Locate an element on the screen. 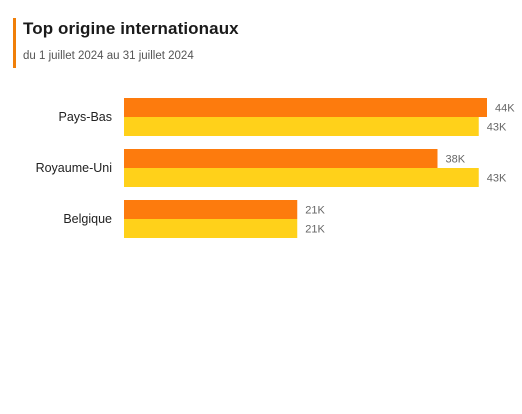 The image size is (522, 414). category-label: Belgique is located at coordinates (87, 219).